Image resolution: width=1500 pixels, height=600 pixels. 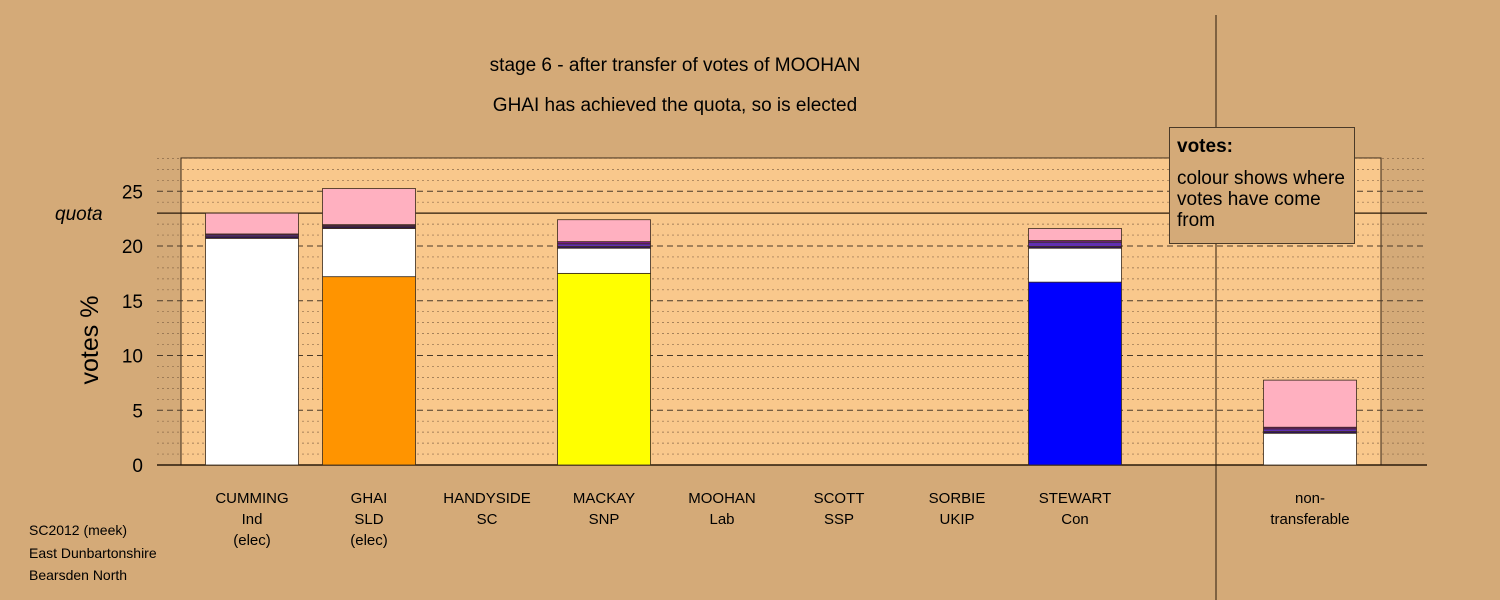 I want to click on category-label: SSP, so click(x=839, y=519).